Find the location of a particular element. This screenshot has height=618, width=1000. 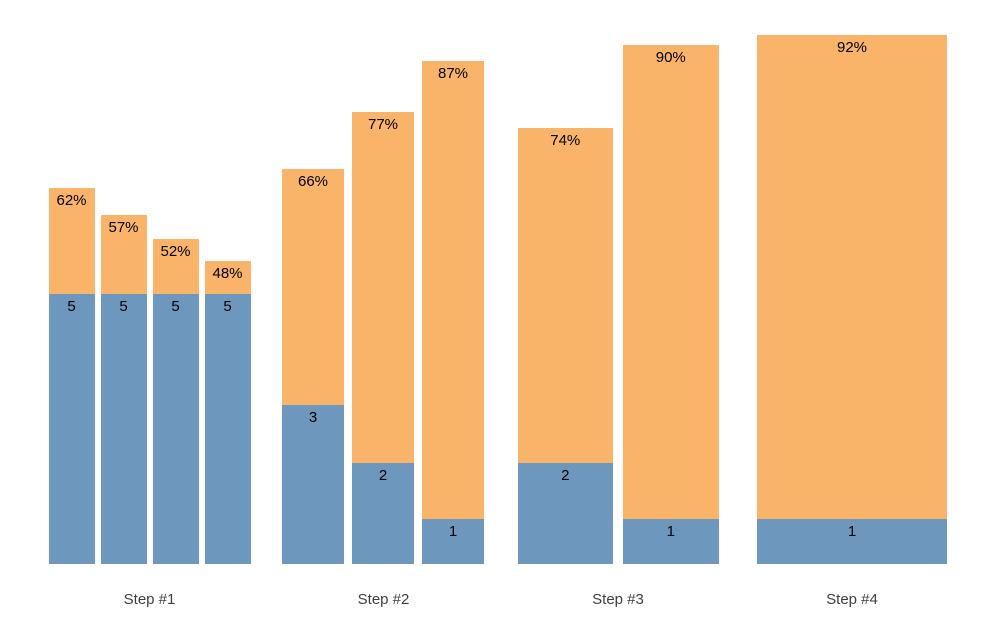

percent-label: 48% is located at coordinates (227, 273).